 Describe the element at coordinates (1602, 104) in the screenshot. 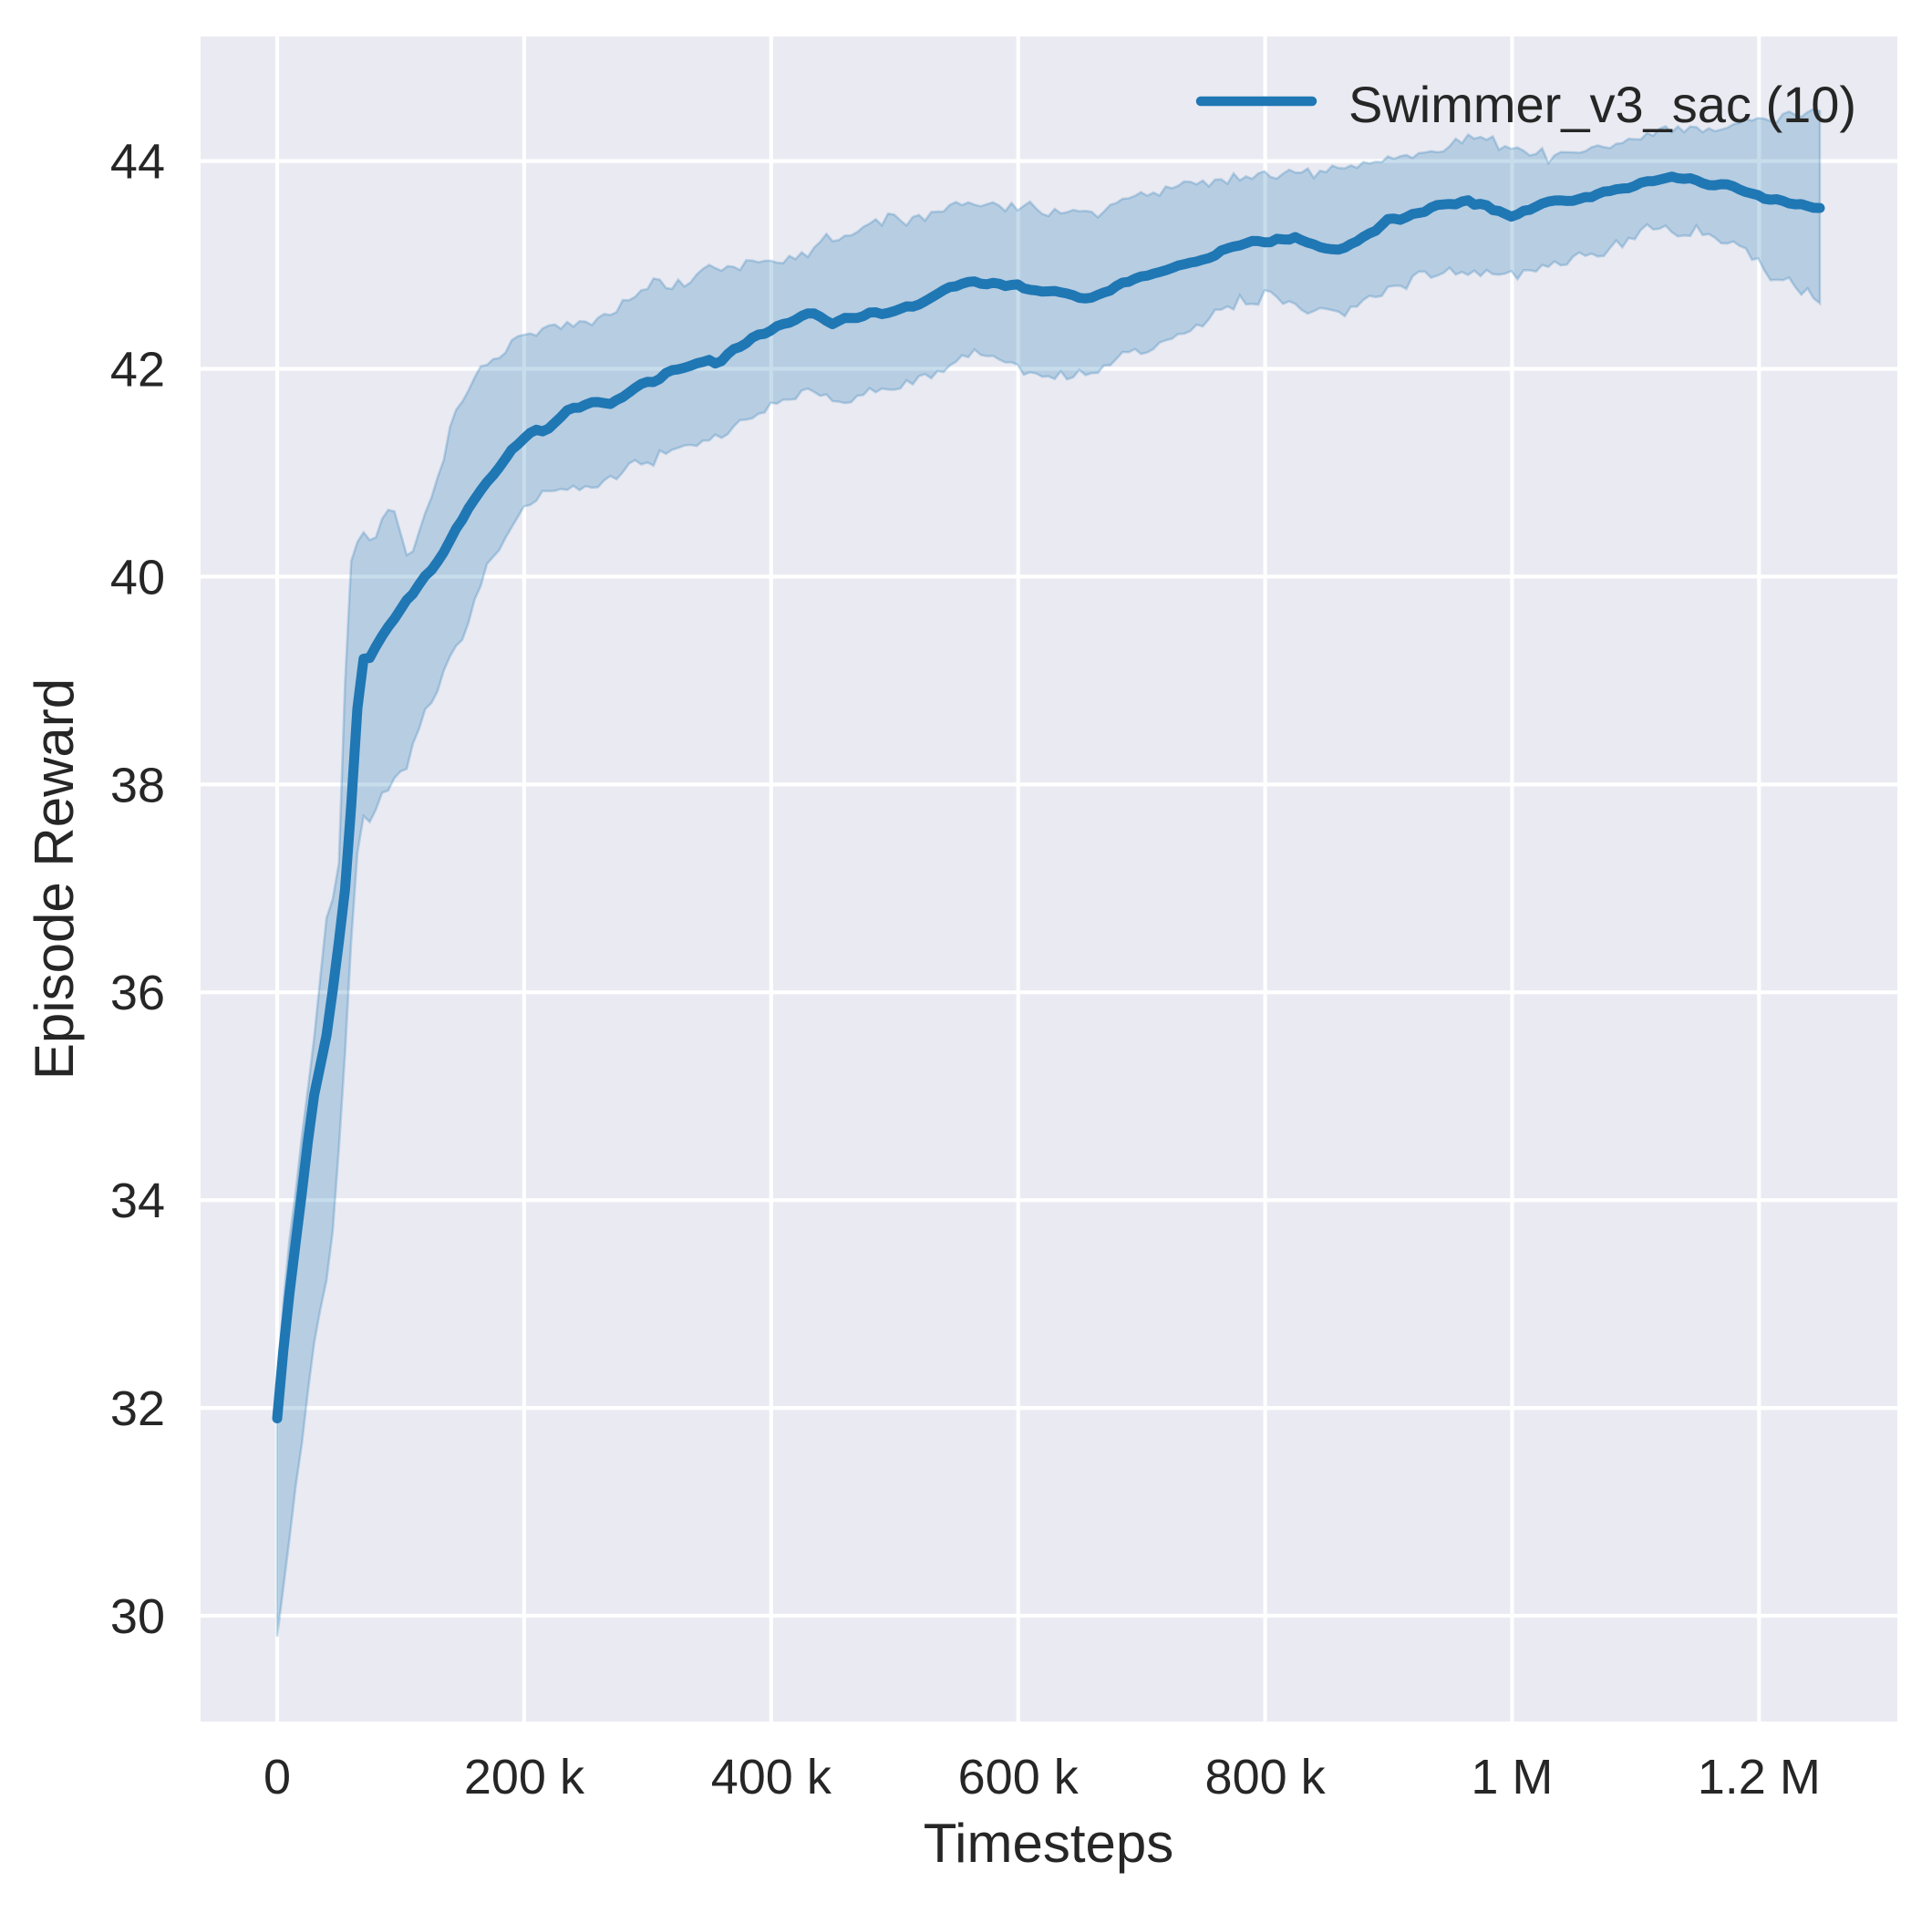

I see `svg-text: Swimmer_v3_sac (10)` at that location.